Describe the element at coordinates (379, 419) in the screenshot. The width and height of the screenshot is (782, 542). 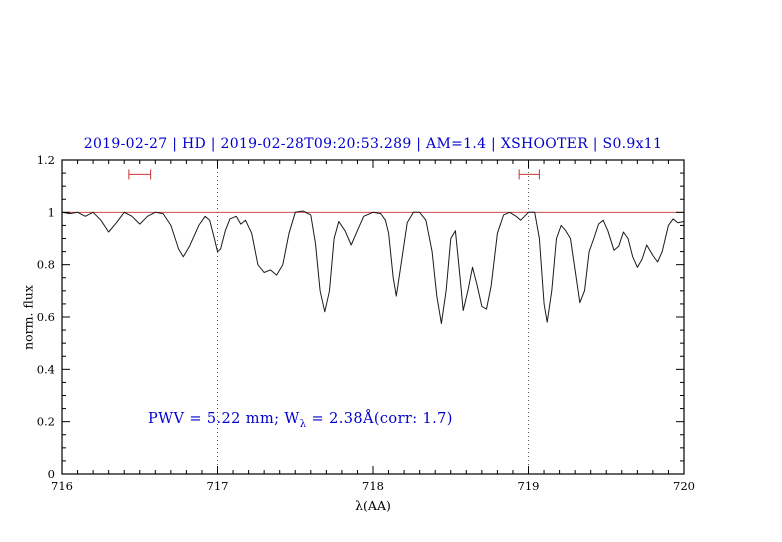
I see `annotation-suffix: = 2.38Å(corr: 1.7)` at that location.